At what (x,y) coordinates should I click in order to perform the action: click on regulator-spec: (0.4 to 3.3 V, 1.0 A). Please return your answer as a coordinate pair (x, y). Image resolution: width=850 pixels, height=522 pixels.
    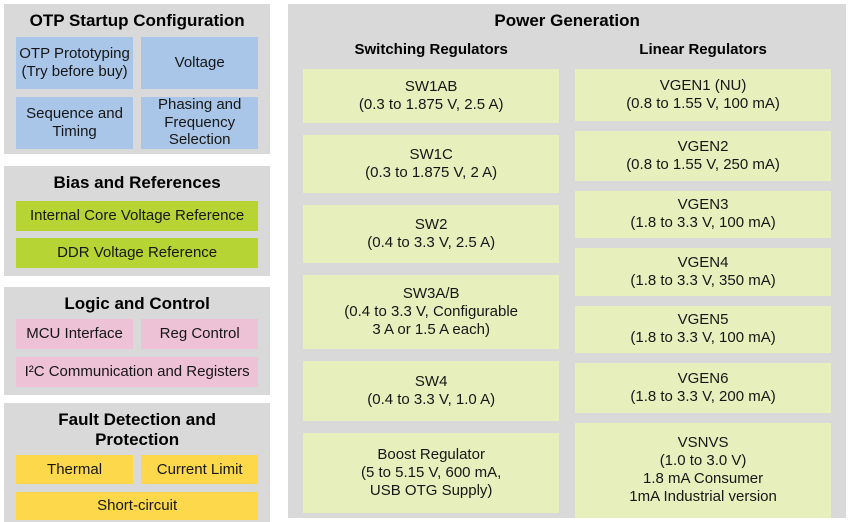
    Looking at the image, I should click on (431, 399).